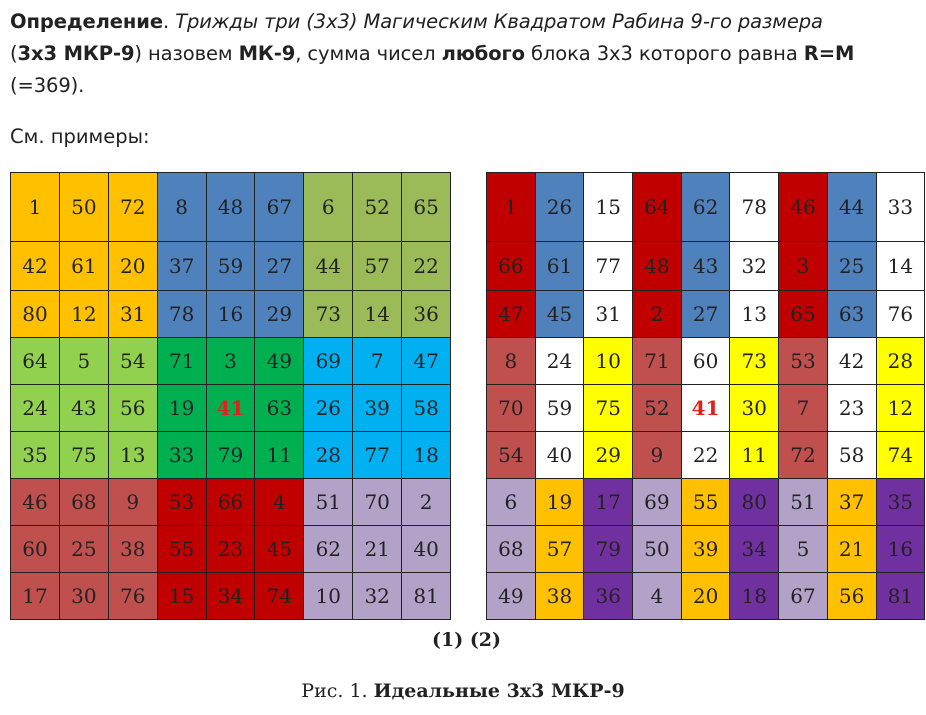  What do you see at coordinates (279, 502) in the screenshot?
I see `square1-cell: 4` at bounding box center [279, 502].